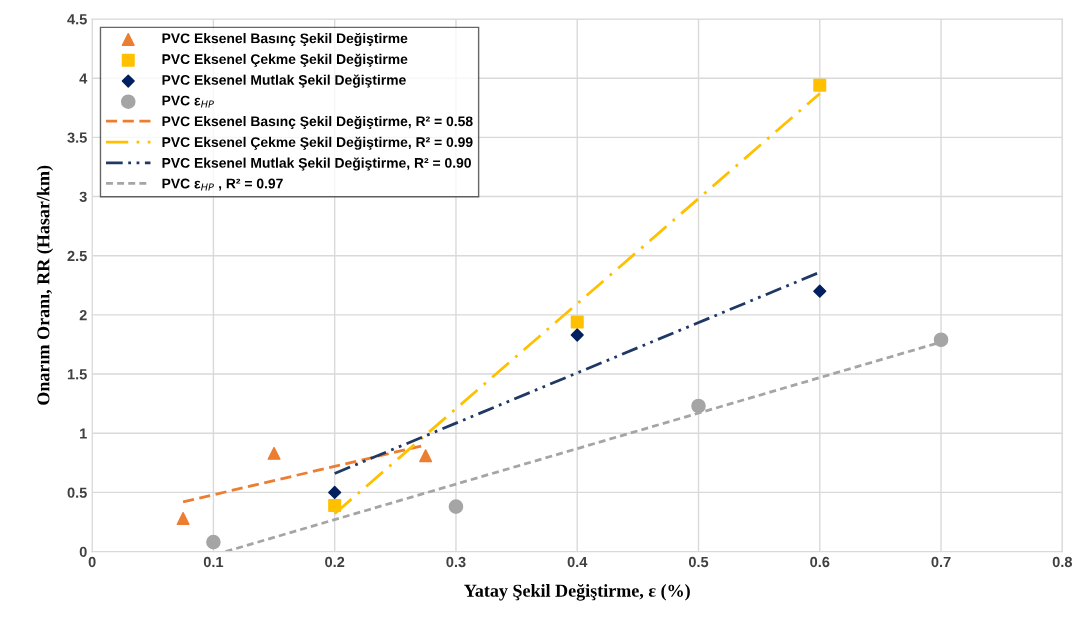  I want to click on x-tick-label: 0.3, so click(456, 562).